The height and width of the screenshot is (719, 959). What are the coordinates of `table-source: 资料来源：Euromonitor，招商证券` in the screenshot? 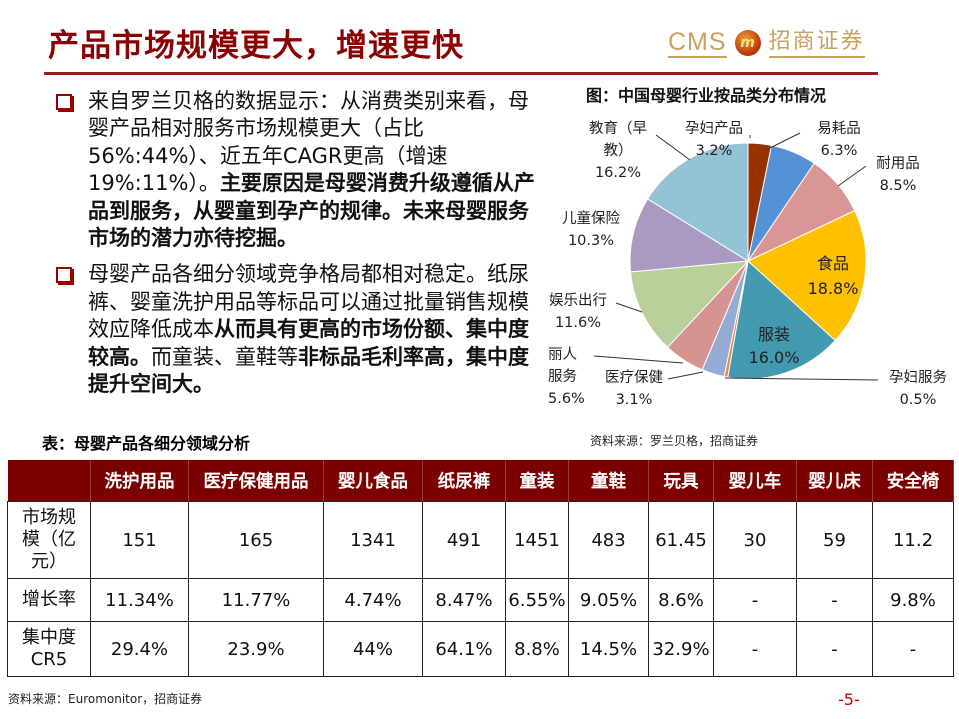 It's located at (105, 699).